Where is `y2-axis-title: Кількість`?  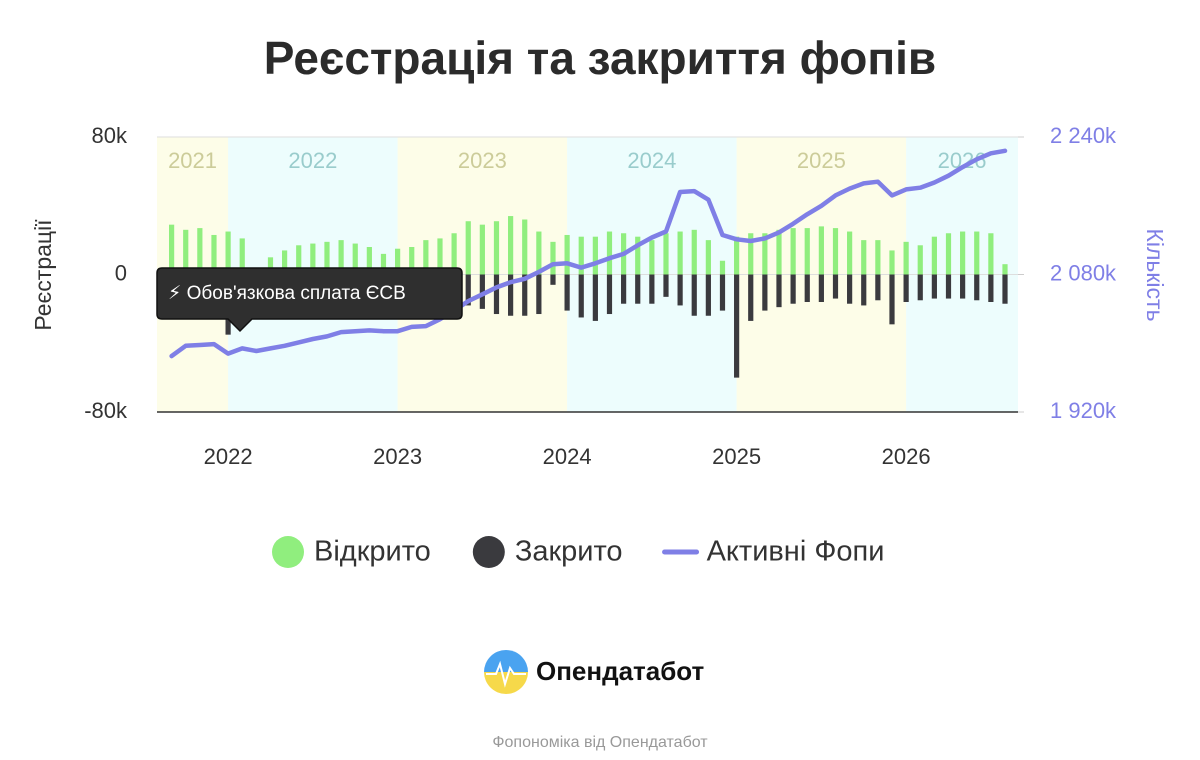
y2-axis-title: Кількість is located at coordinates (1155, 274).